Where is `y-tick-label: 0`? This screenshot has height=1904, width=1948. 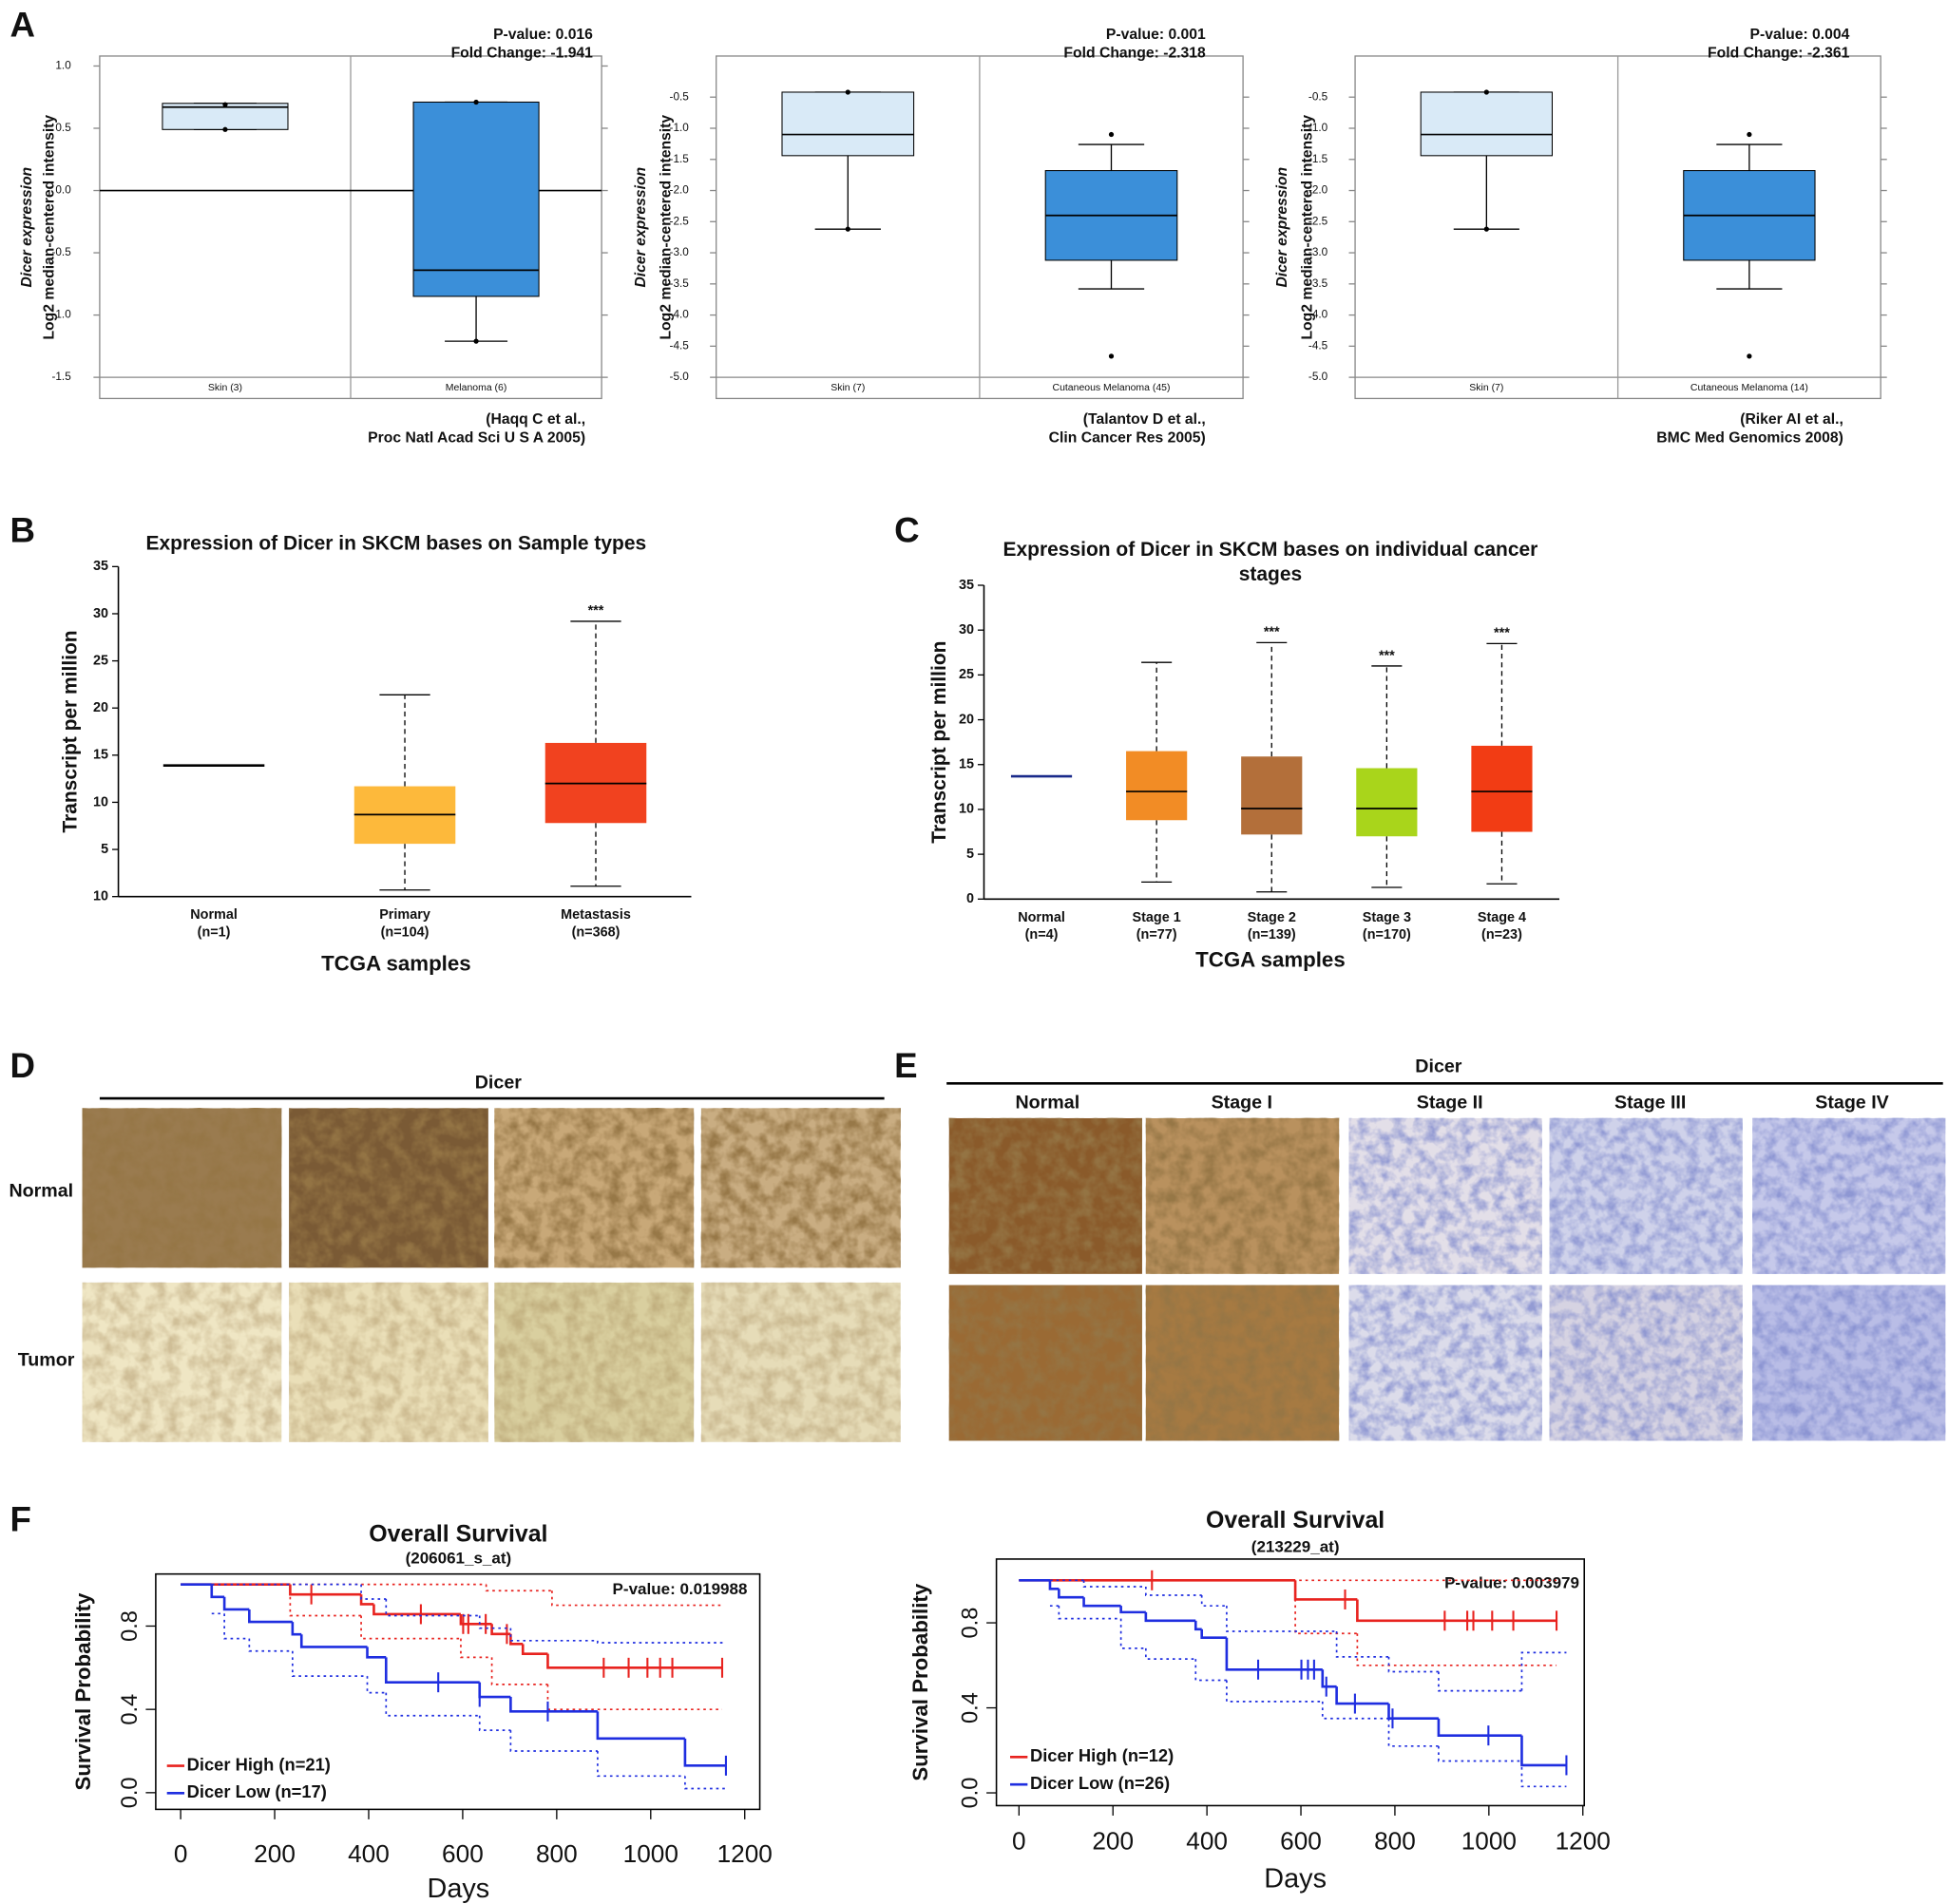 y-tick-label: 0 is located at coordinates (970, 898).